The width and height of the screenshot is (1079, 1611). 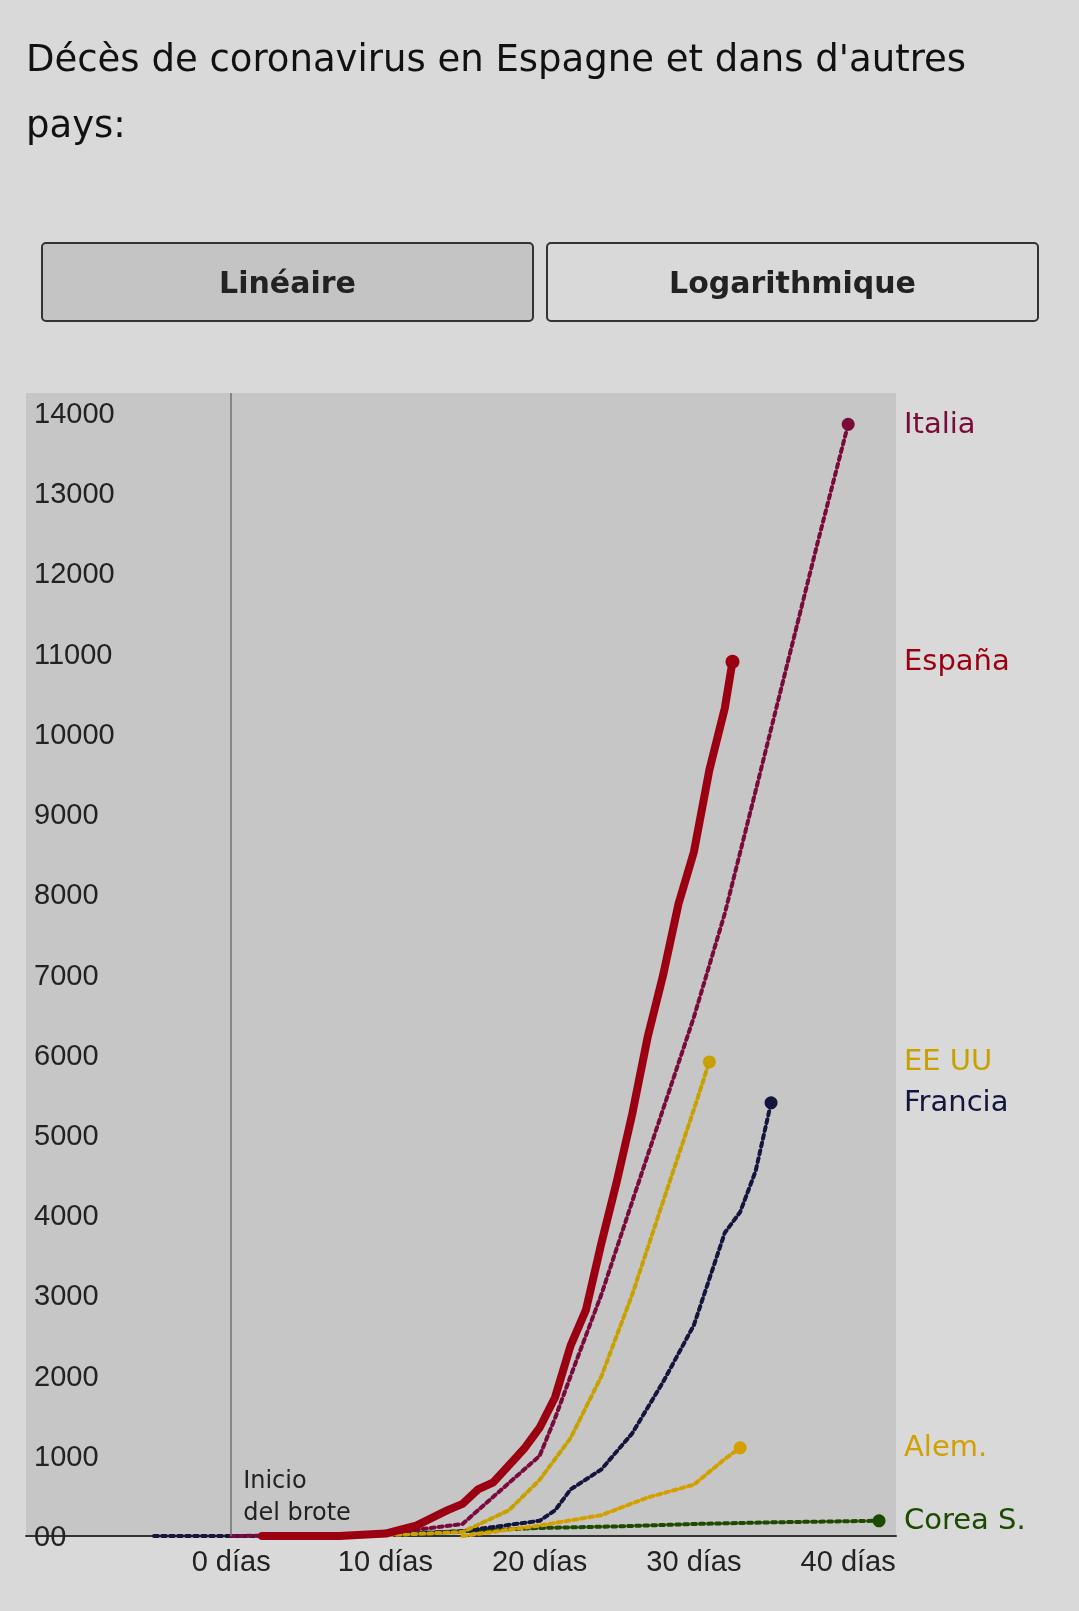 What do you see at coordinates (956, 1101) in the screenshot?
I see `text: Francia` at bounding box center [956, 1101].